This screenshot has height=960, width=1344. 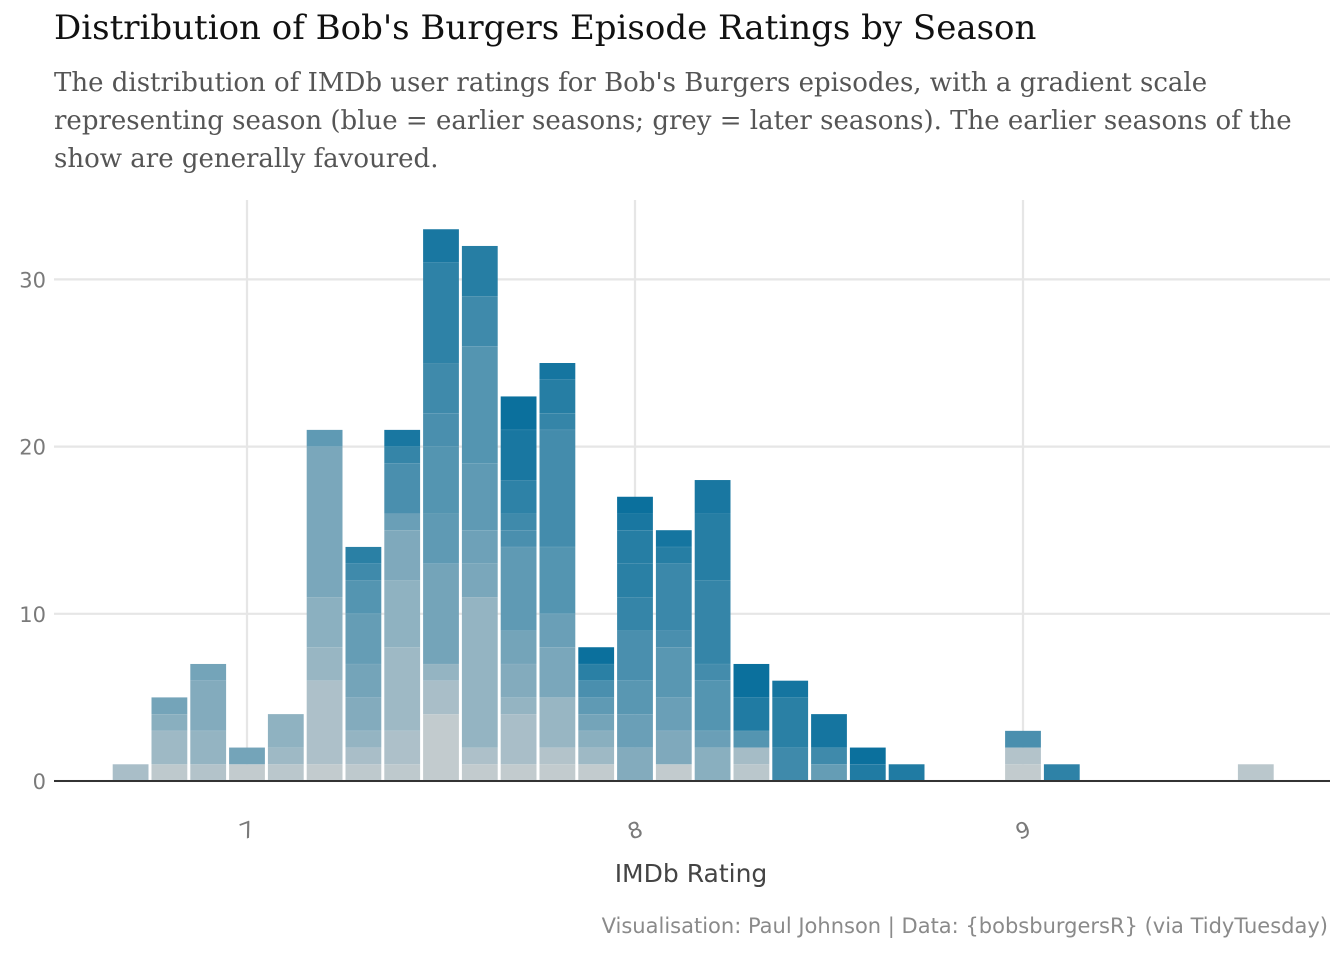 What do you see at coordinates (39, 782) in the screenshot?
I see `y-tick-label: 0` at bounding box center [39, 782].